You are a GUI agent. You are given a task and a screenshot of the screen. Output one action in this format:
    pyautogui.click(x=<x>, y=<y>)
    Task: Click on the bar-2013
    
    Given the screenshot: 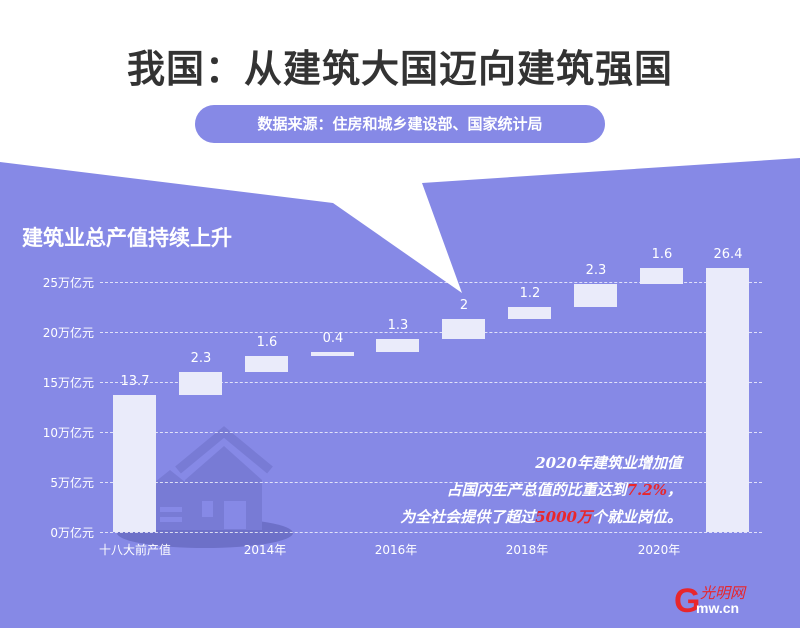 What is the action you would take?
    pyautogui.click(x=200, y=383)
    